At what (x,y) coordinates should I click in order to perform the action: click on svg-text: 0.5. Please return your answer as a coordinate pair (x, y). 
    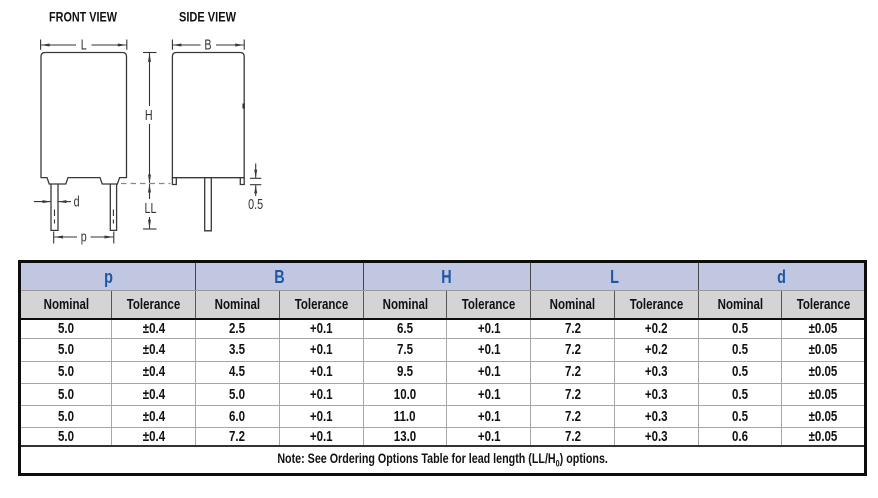
    Looking at the image, I should click on (255, 203).